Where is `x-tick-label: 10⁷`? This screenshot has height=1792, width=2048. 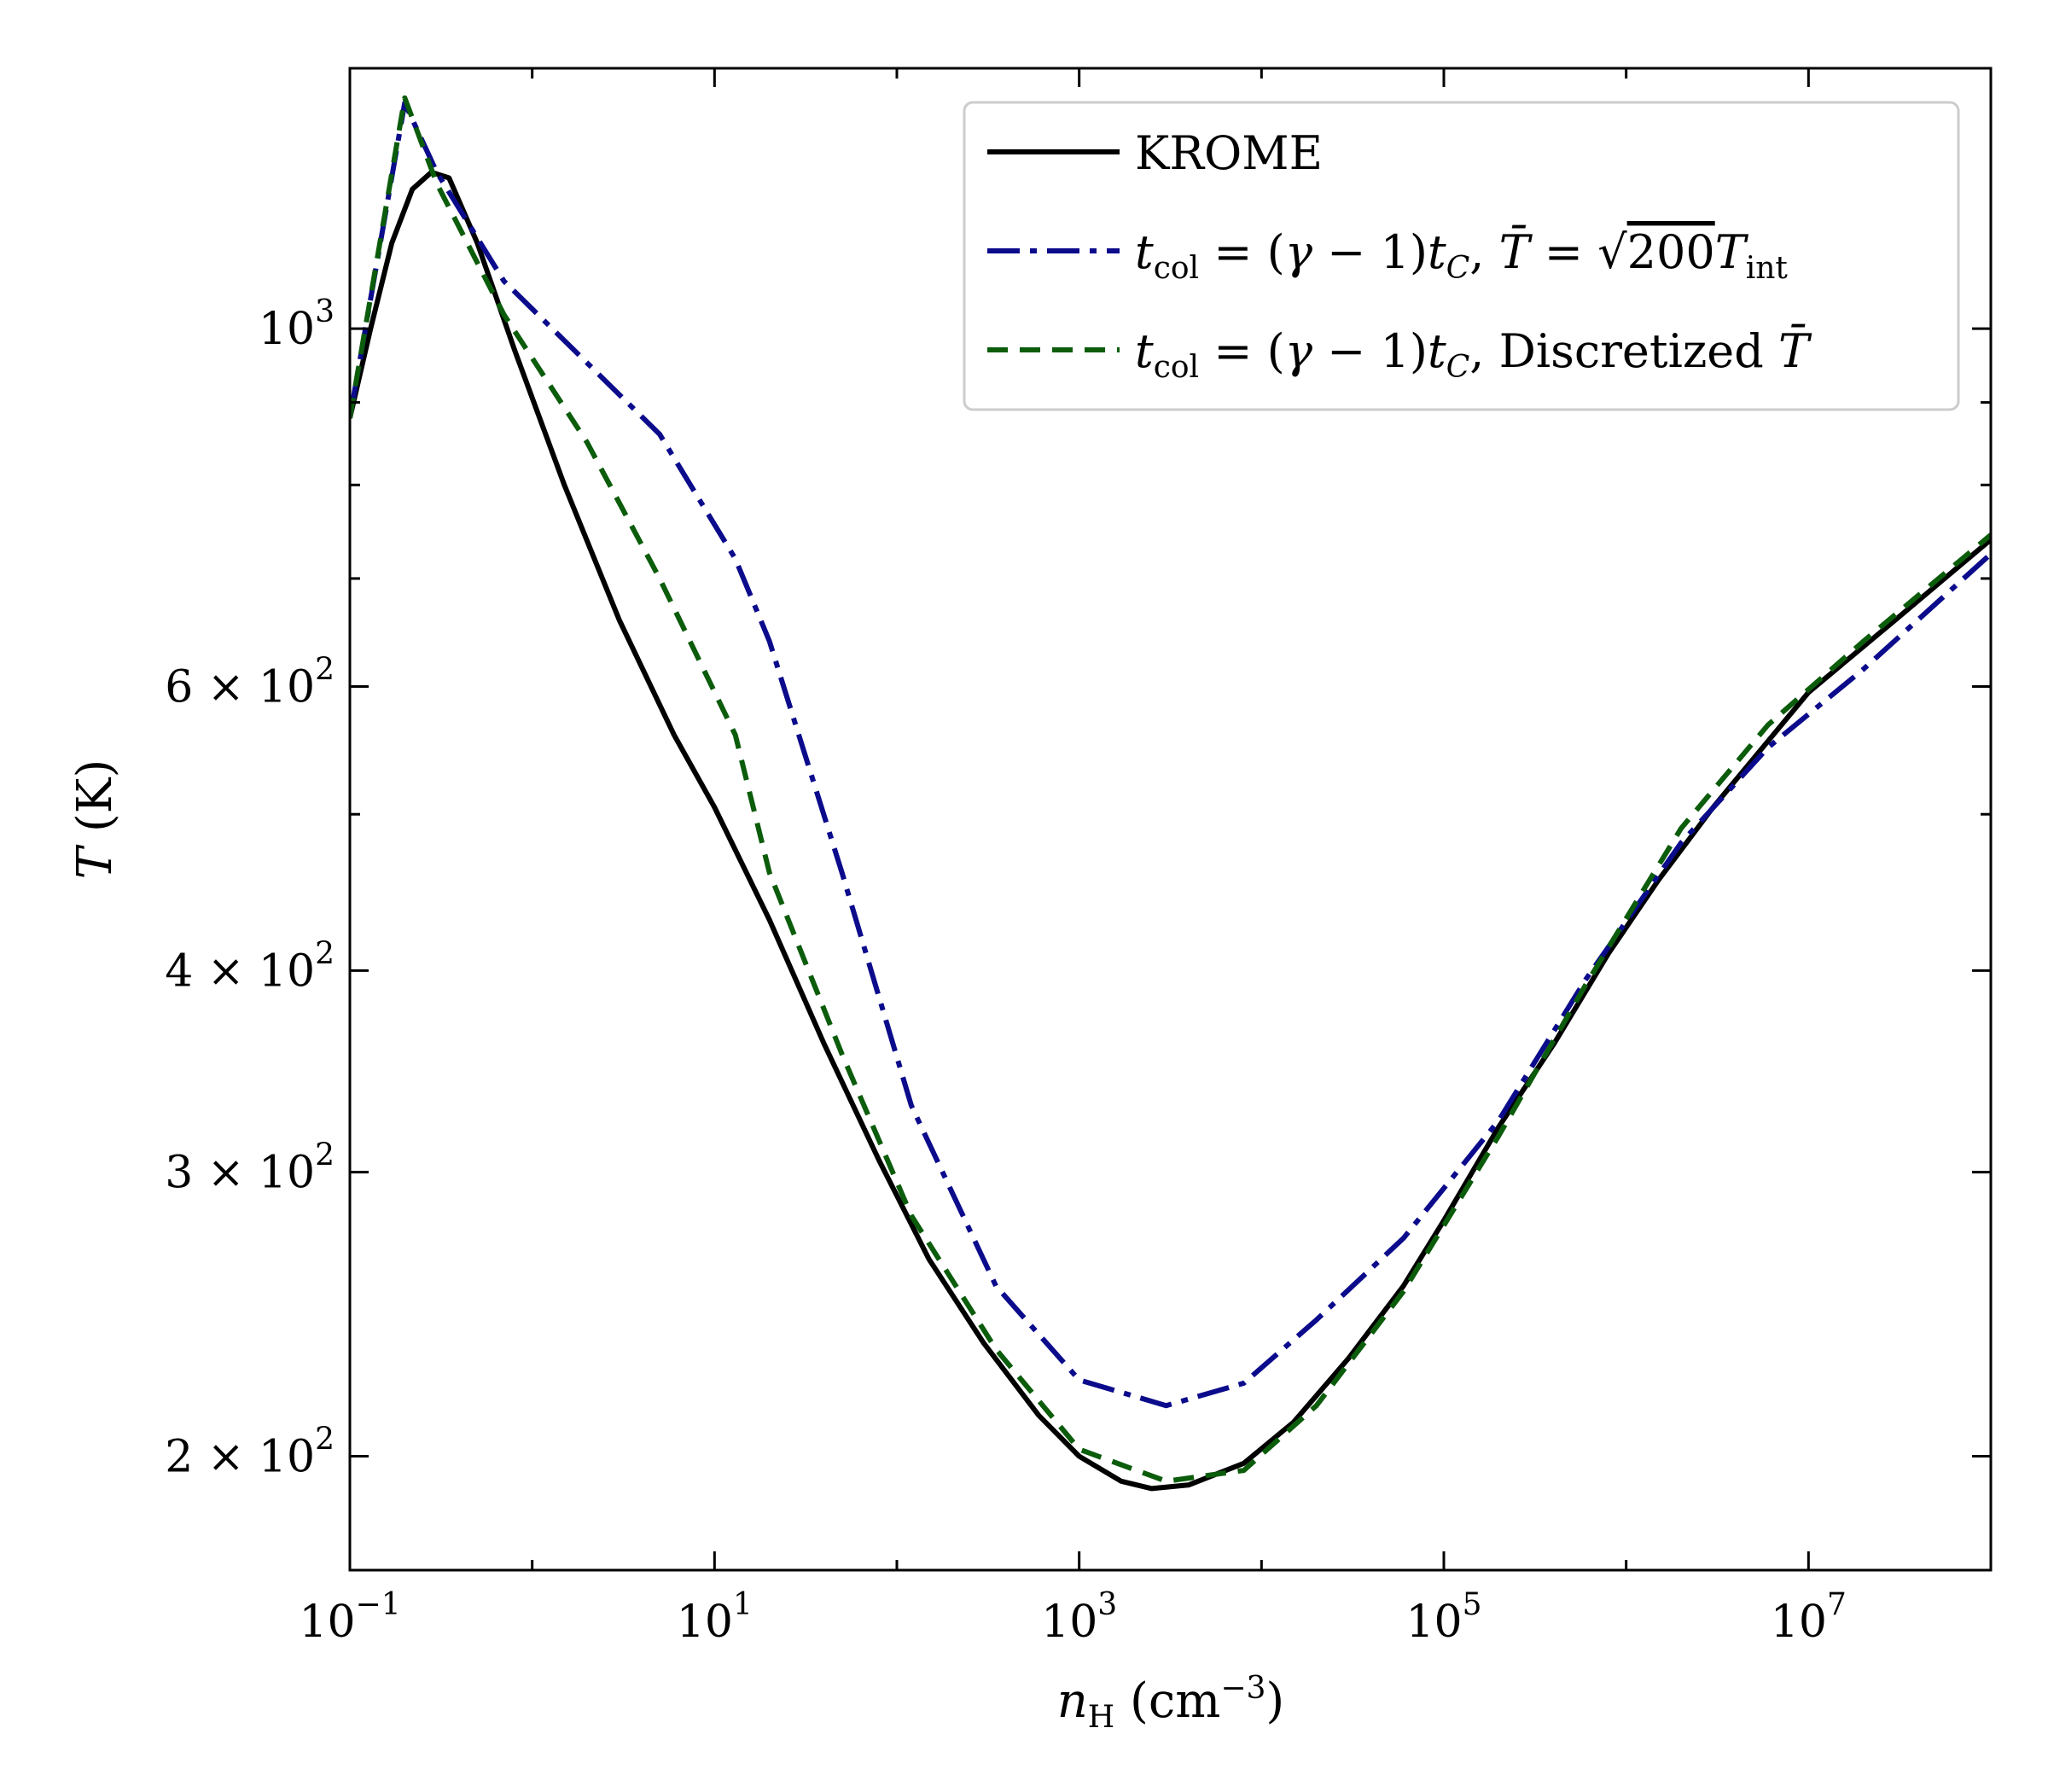 x-tick-label: 10⁷ is located at coordinates (1809, 1617).